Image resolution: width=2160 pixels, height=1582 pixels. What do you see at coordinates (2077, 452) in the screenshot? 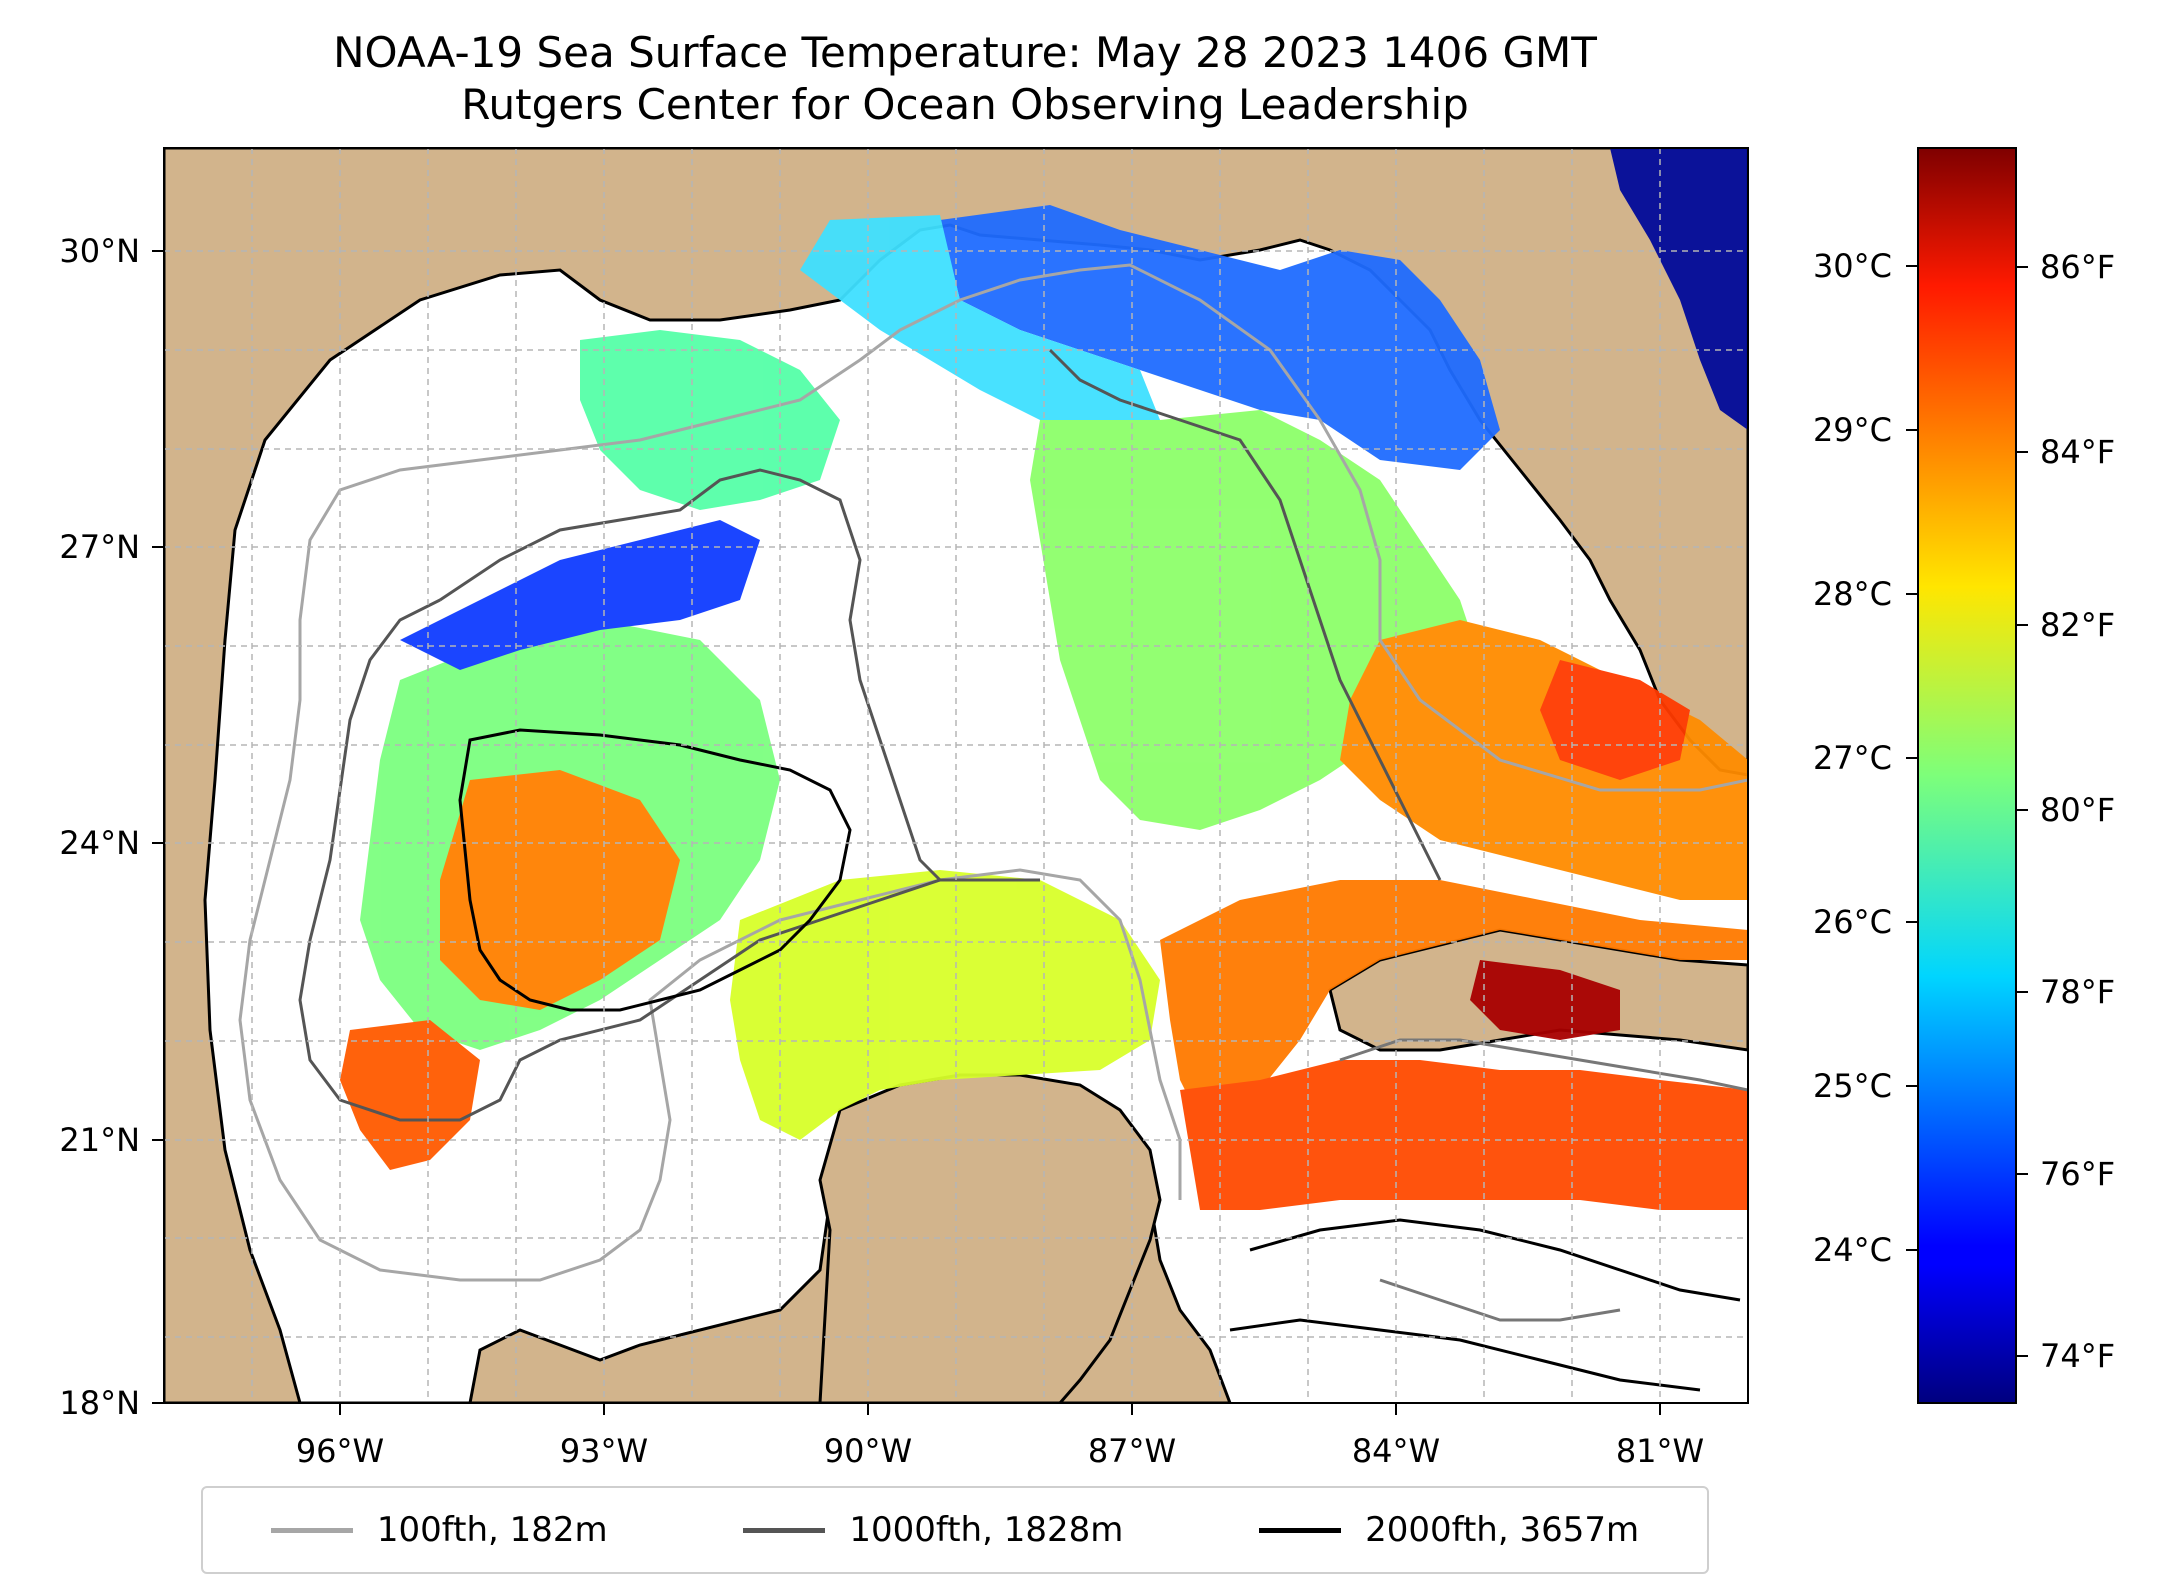
I see `fahrenheit-tick-84: 84°F` at bounding box center [2077, 452].